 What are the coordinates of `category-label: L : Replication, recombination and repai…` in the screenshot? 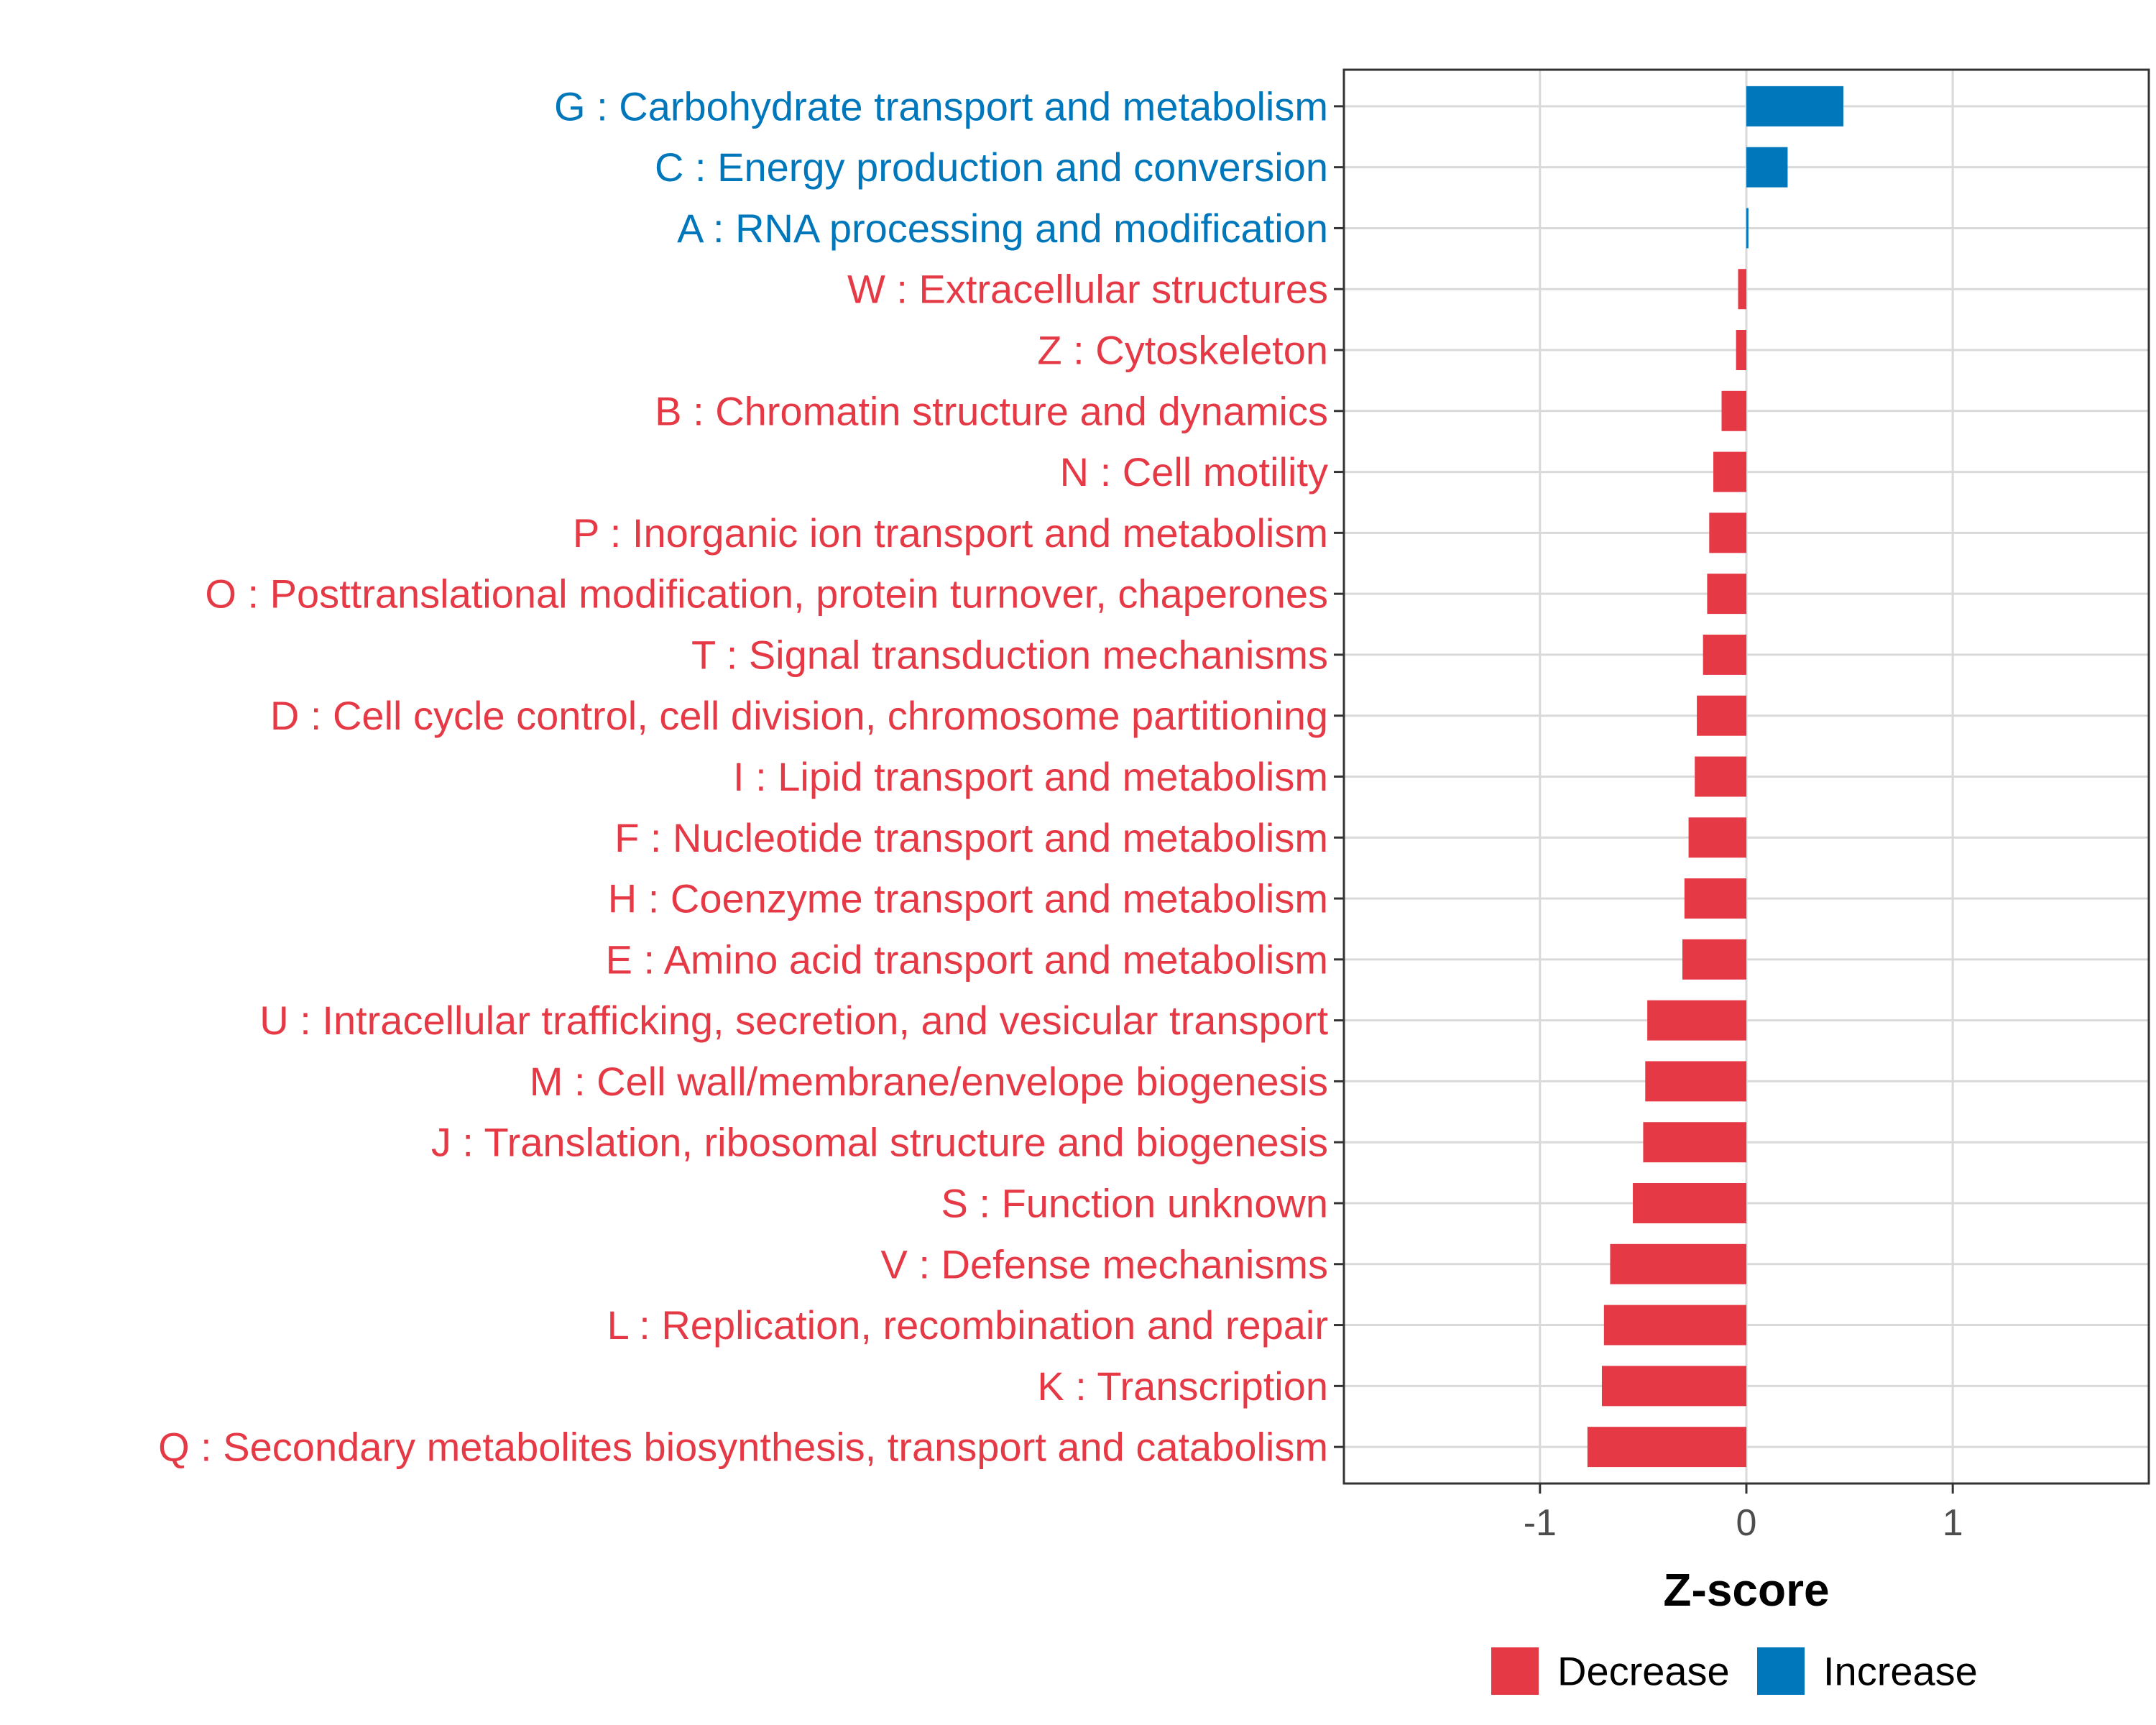 It's located at (967, 1325).